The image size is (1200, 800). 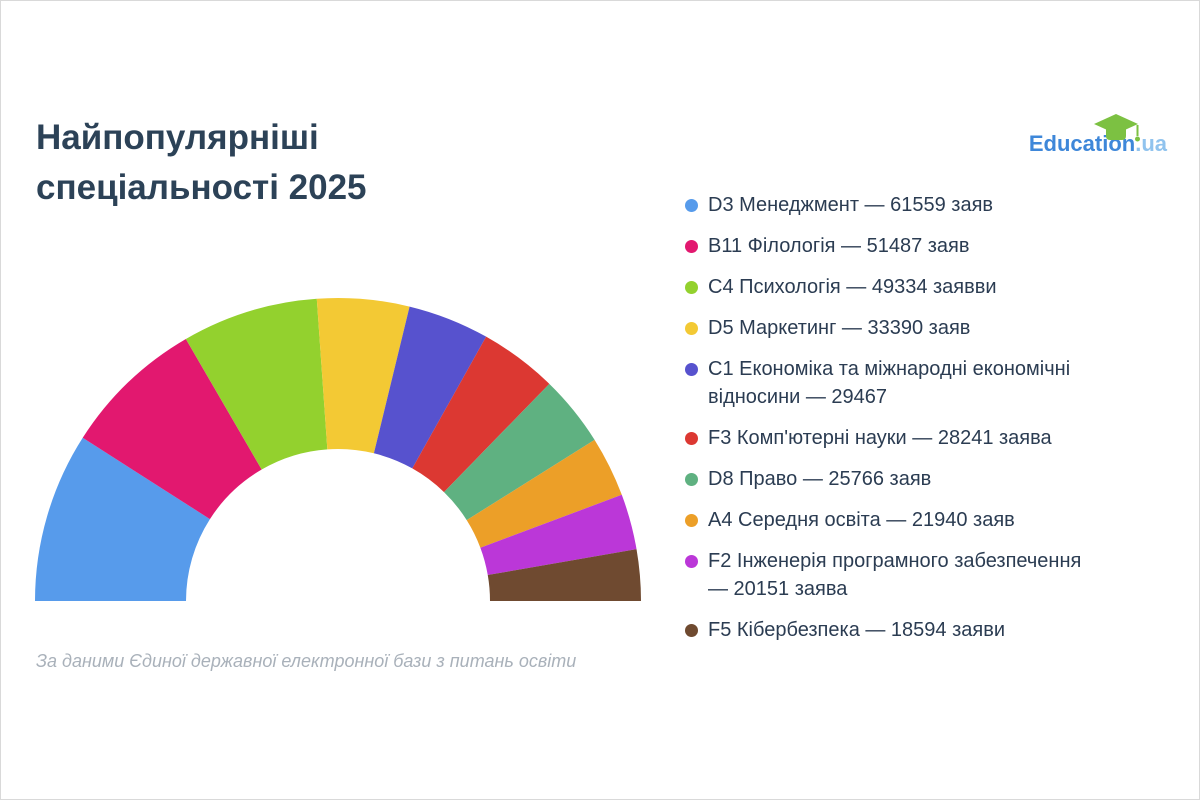 What do you see at coordinates (1151, 143) in the screenshot?
I see `logo-domain-text: .ua` at bounding box center [1151, 143].